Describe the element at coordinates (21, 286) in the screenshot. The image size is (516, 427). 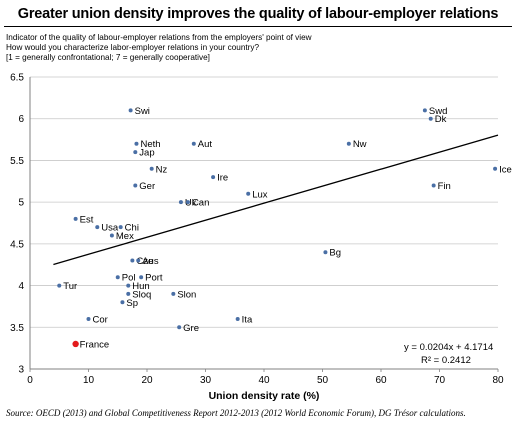
I see `y-tick-label: 4` at that location.